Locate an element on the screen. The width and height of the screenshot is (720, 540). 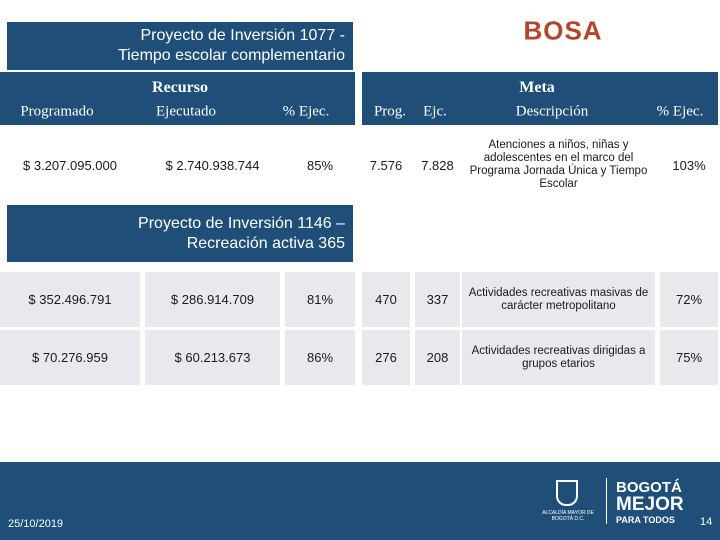
logo-caption: ALCALDÍA MAYOR DE BOGOTÁ D.C. is located at coordinates (568, 516).